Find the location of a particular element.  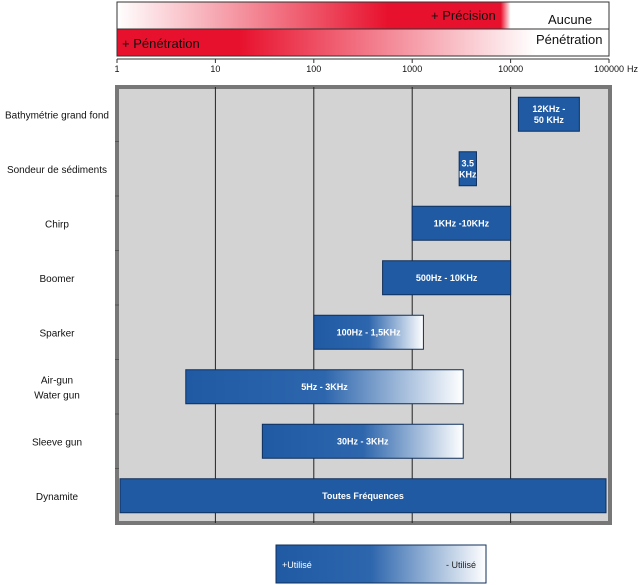

legend-left-label: +Utilisé is located at coordinates (297, 565).